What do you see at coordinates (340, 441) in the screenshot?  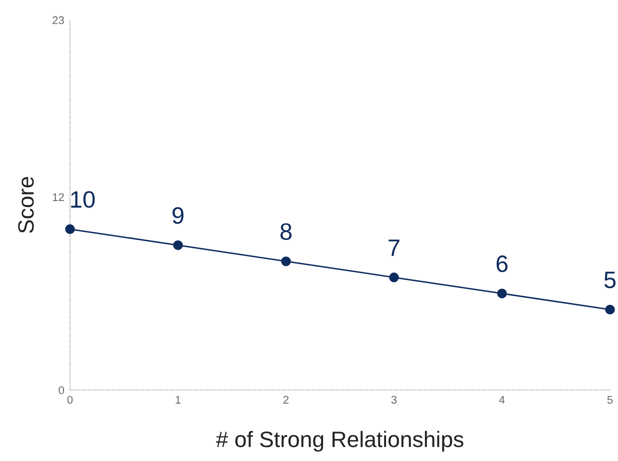 I see `x-axis-title: # of Strong Relationships` at bounding box center [340, 441].